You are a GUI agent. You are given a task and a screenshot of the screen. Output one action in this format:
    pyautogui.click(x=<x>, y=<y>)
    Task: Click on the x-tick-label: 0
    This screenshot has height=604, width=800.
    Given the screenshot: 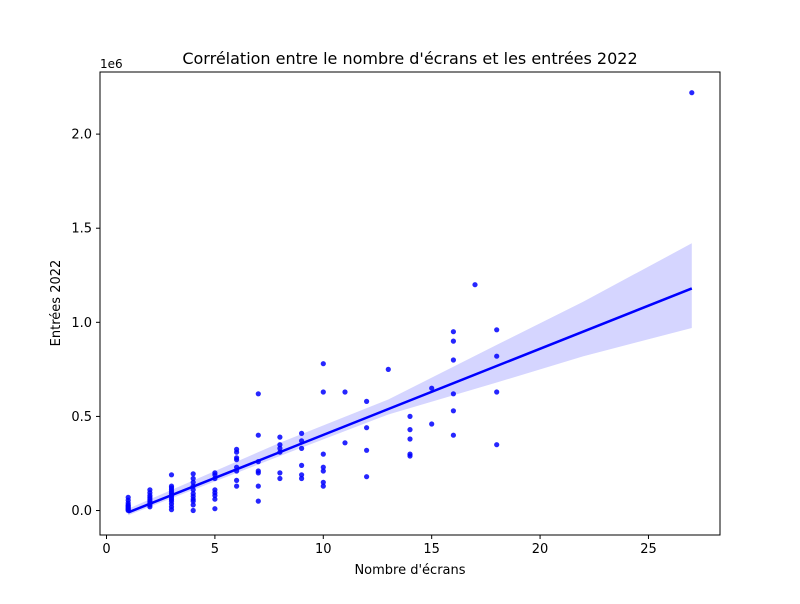 What is the action you would take?
    pyautogui.click(x=106, y=549)
    